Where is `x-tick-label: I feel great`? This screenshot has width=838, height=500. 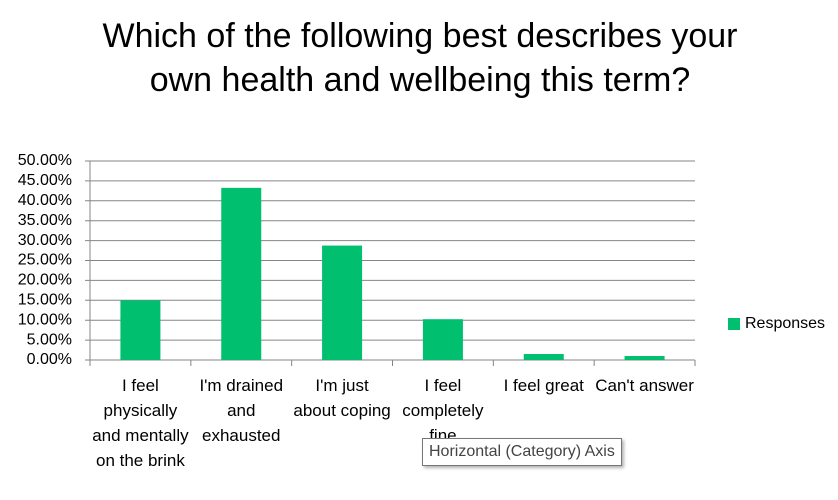 x-tick-label: I feel great is located at coordinates (543, 385).